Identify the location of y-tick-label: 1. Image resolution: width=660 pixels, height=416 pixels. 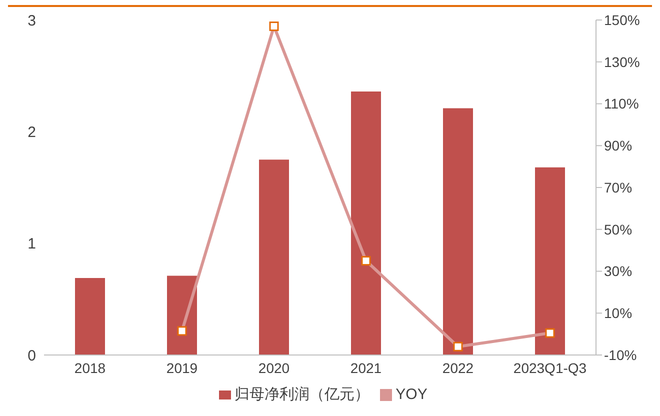
(32, 244).